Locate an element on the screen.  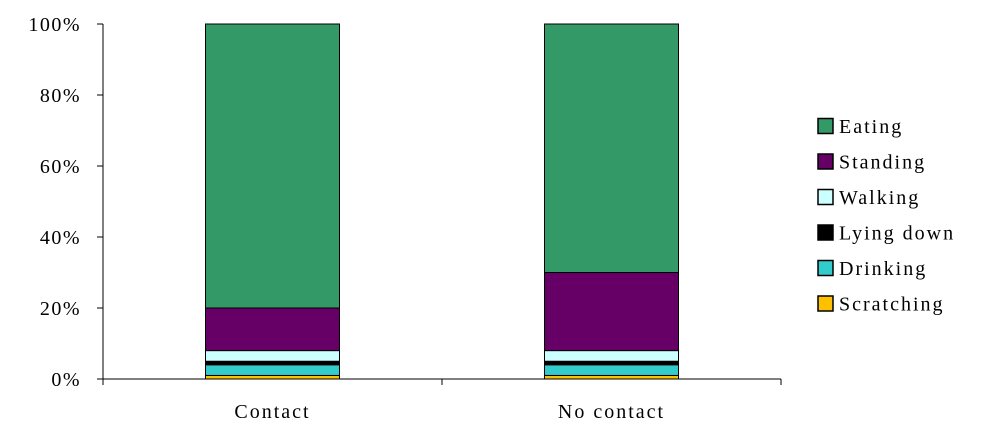
bar-segment-contact-standing is located at coordinates (273, 329).